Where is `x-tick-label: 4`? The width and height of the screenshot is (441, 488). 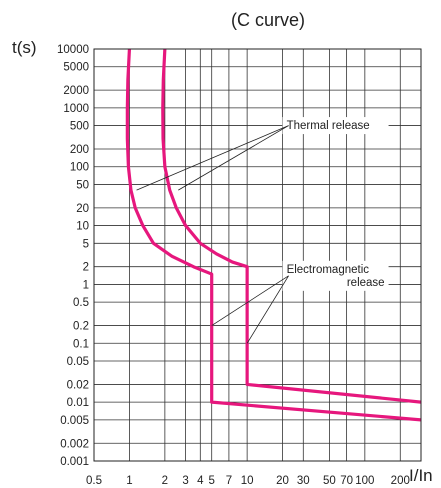
x-tick-label: 4 is located at coordinates (200, 481).